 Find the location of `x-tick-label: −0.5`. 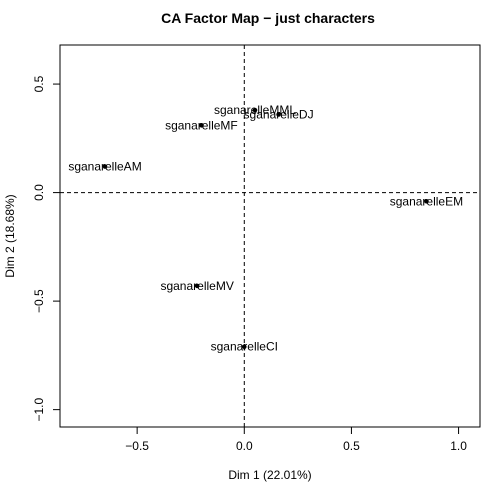

x-tick-label: −0.5 is located at coordinates (137, 446).